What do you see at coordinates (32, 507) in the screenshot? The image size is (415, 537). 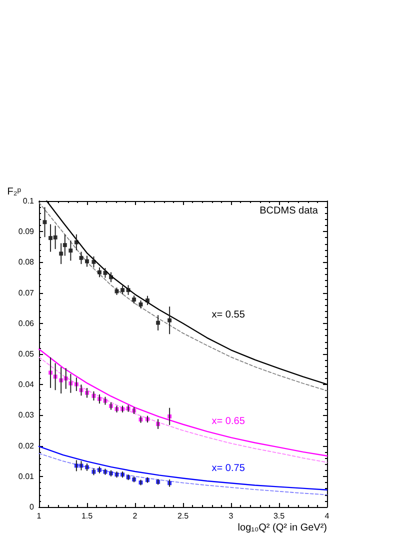 I see `y-tick-label: 0` at bounding box center [32, 507].